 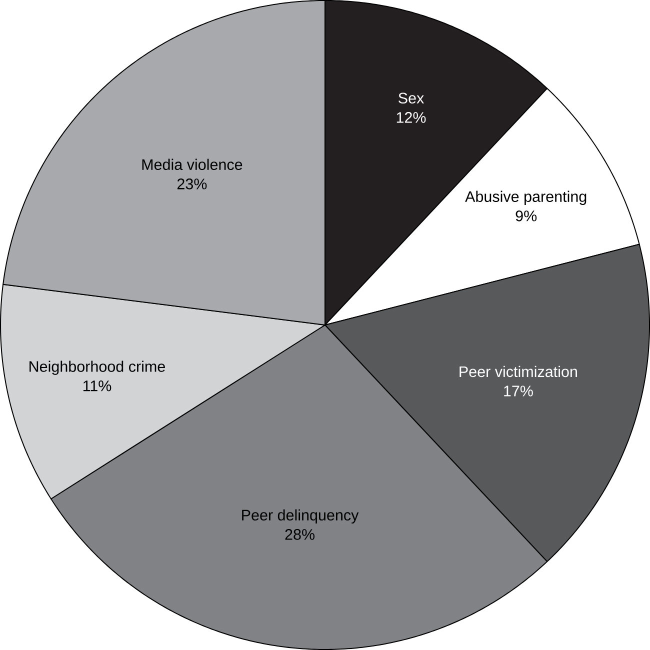 I want to click on slice-label: Neighborhood crime, so click(x=97, y=367).